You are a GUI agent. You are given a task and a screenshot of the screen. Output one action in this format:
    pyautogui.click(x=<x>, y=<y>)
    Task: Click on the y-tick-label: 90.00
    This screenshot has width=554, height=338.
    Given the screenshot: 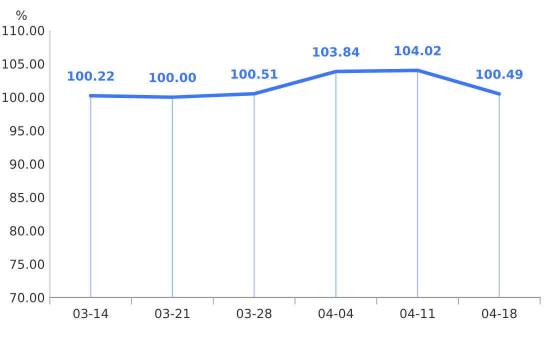 What is the action you would take?
    pyautogui.click(x=27, y=164)
    